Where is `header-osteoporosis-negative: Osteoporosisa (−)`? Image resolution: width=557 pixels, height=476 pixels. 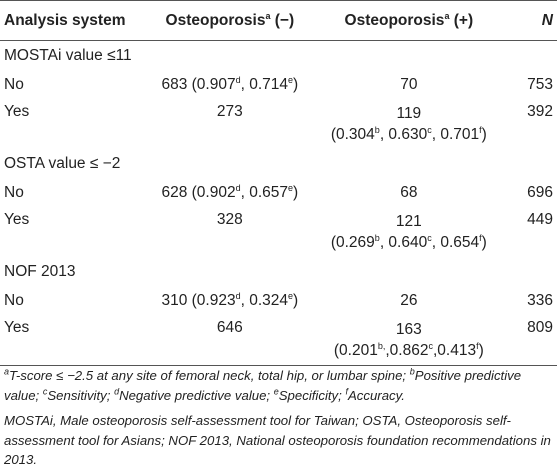 header-osteoporosis-negative: Osteoporosisa (−) is located at coordinates (230, 20).